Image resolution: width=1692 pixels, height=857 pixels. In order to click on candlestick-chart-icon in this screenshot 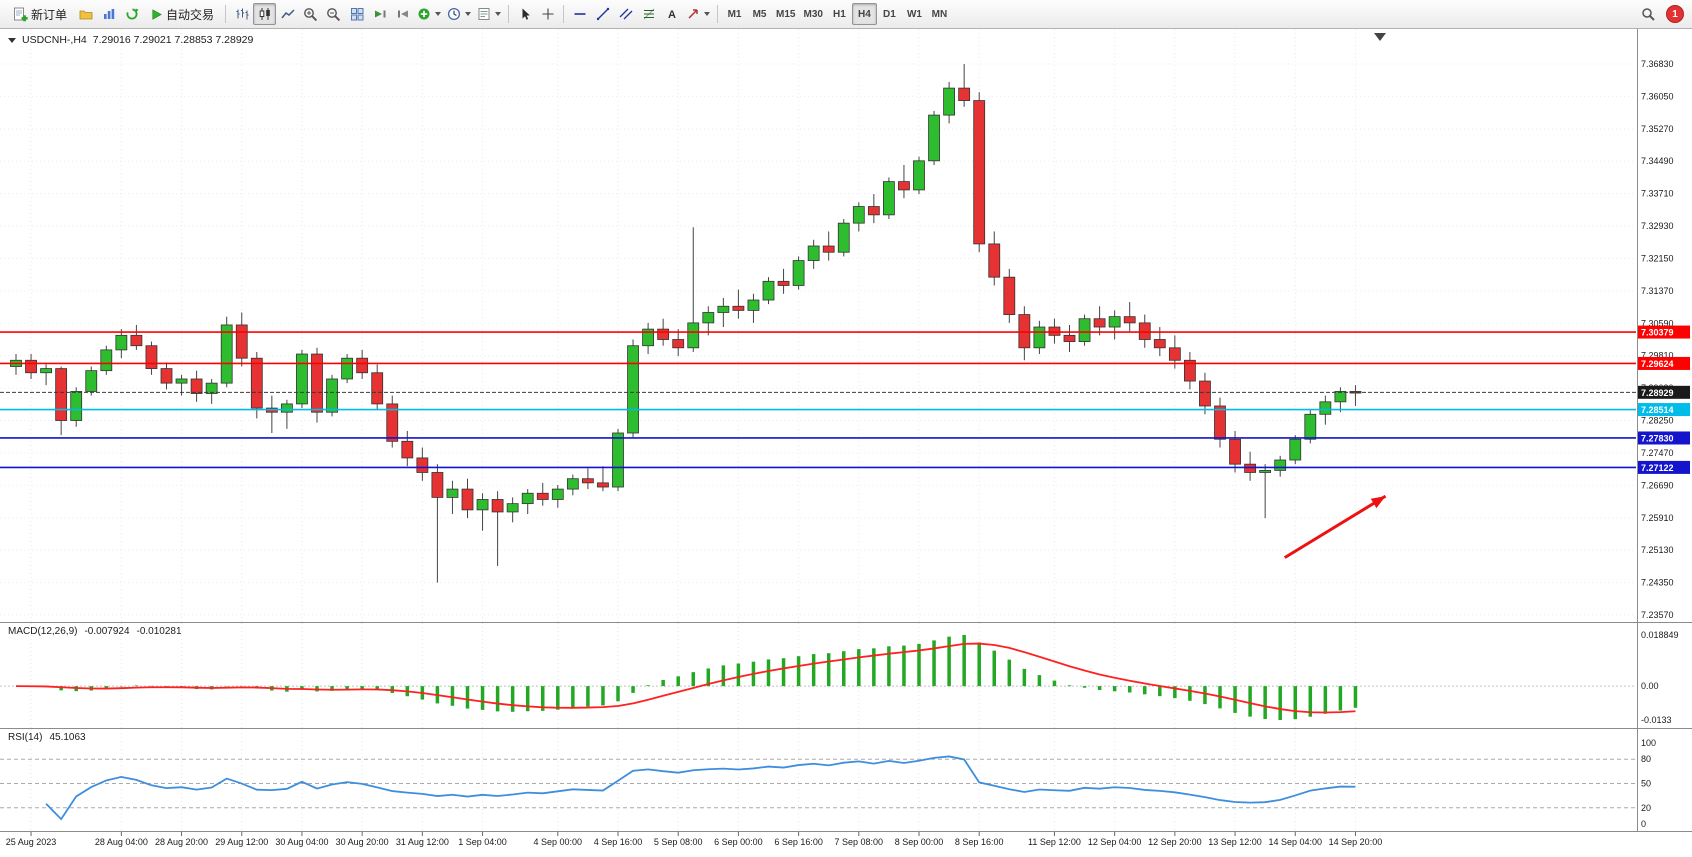, I will do `click(264, 14)`.